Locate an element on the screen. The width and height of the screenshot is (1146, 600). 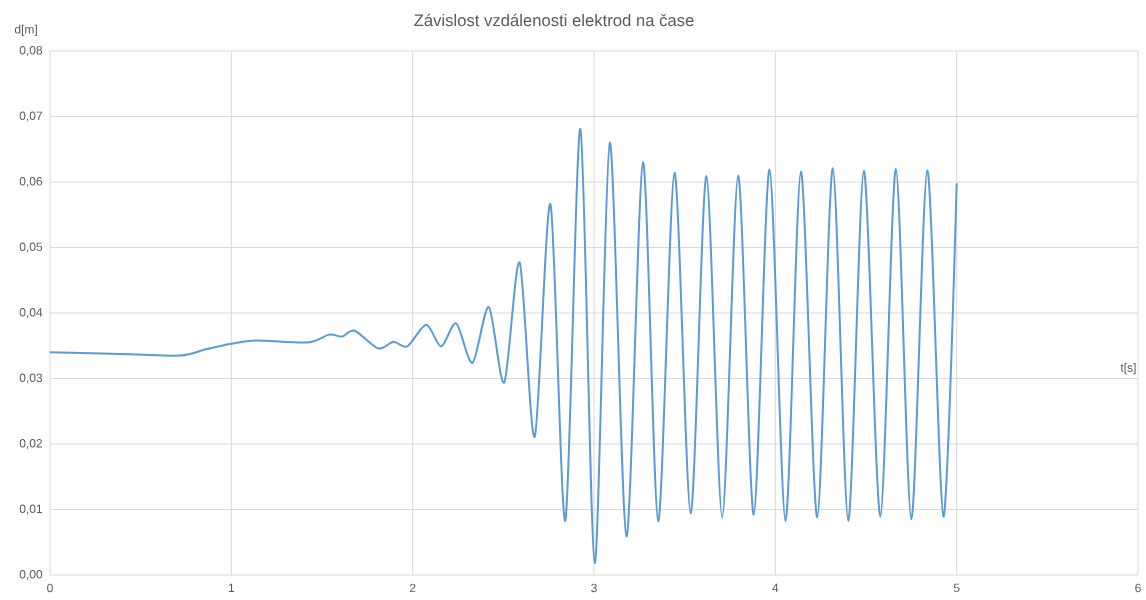
x-tick-label: 1 is located at coordinates (231, 587).